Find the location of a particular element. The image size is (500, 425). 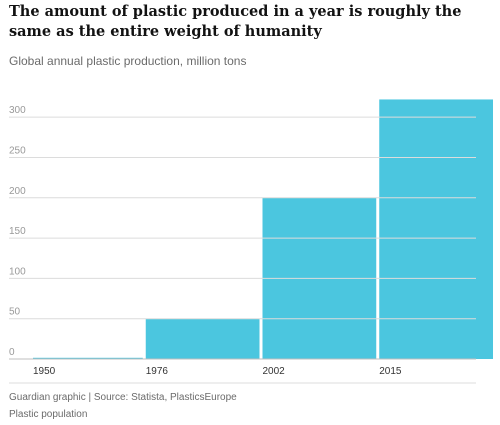

y-tick-label-0: 0 is located at coordinates (12, 352).